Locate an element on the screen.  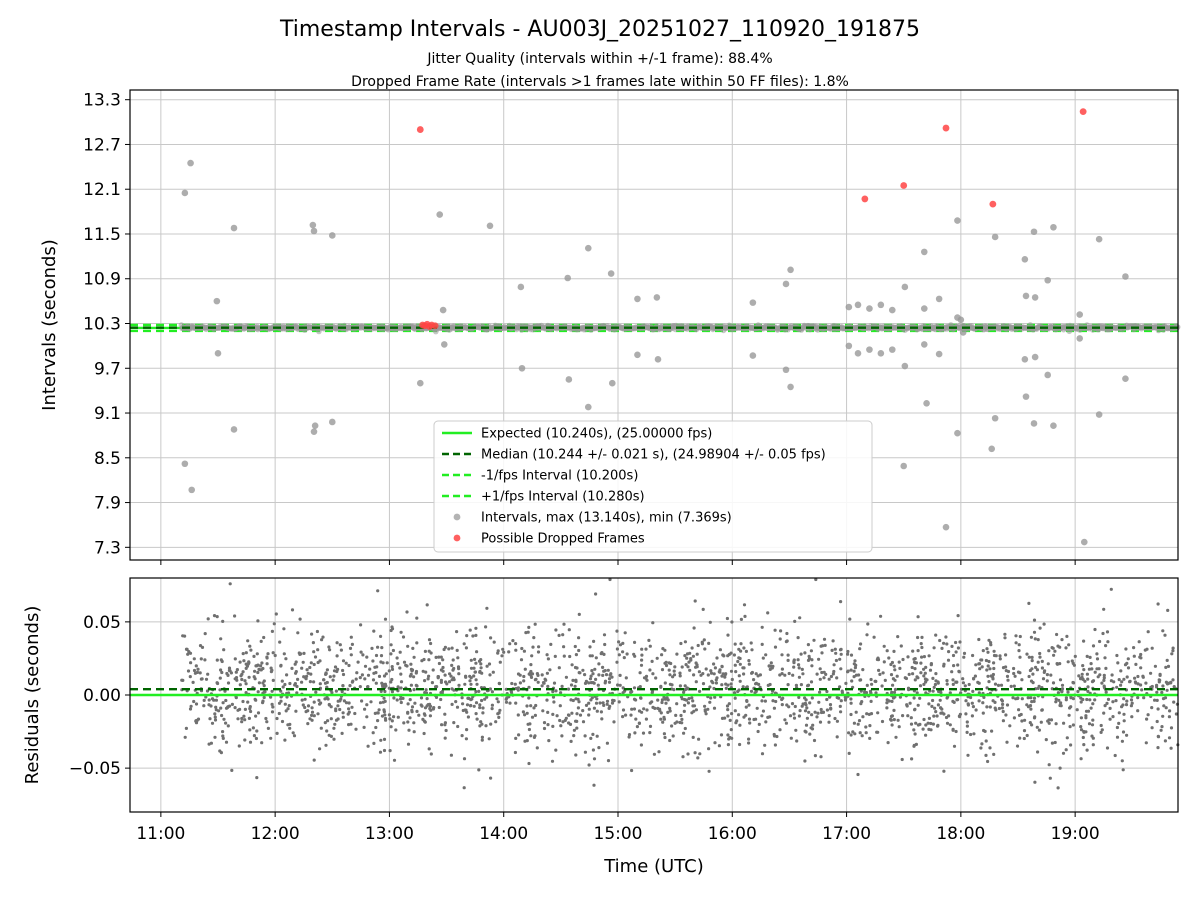
dropped-frame-point is located at coordinates (904, 185).